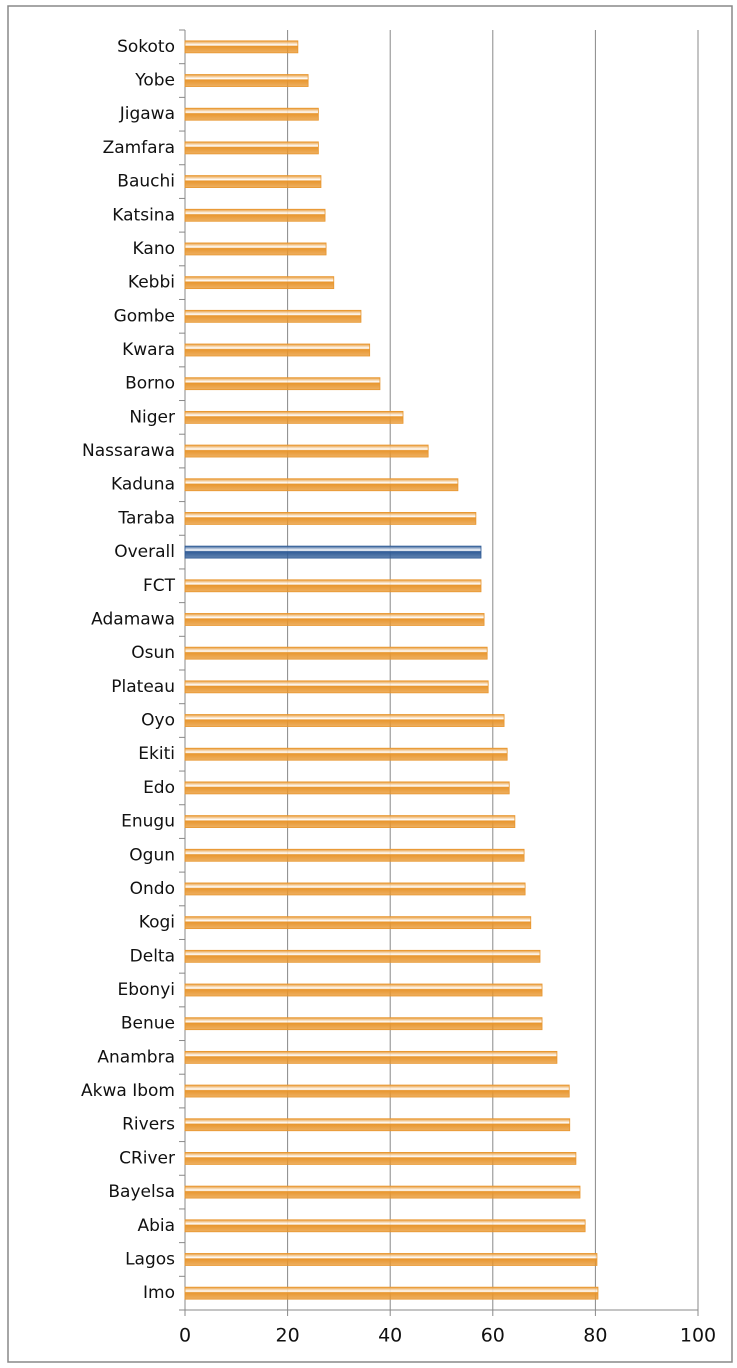  What do you see at coordinates (595, 1336) in the screenshot?
I see `x-tick-label: 80` at bounding box center [595, 1336].